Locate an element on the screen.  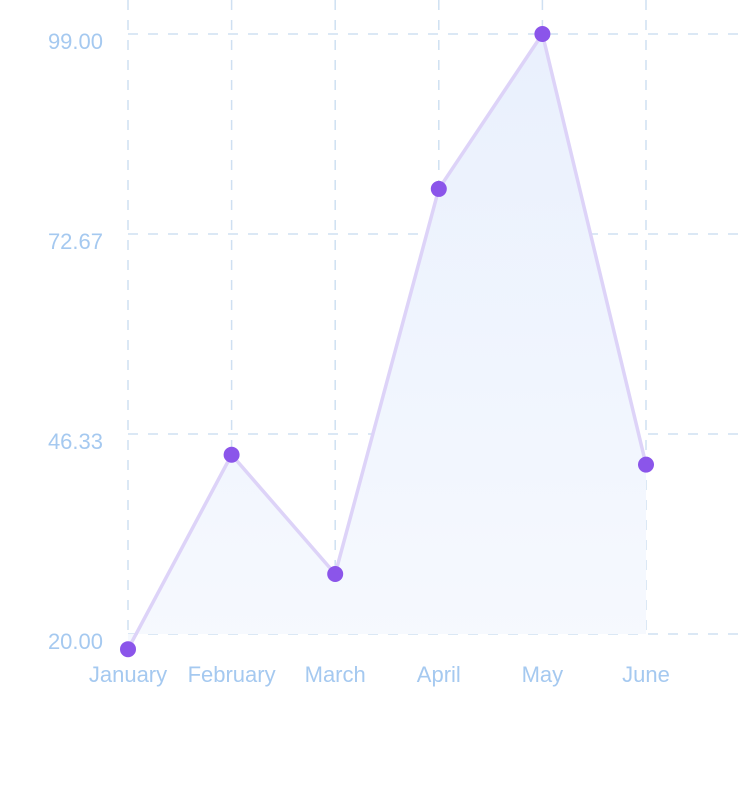
y-tick-label: 99.00 is located at coordinates (75, 41).